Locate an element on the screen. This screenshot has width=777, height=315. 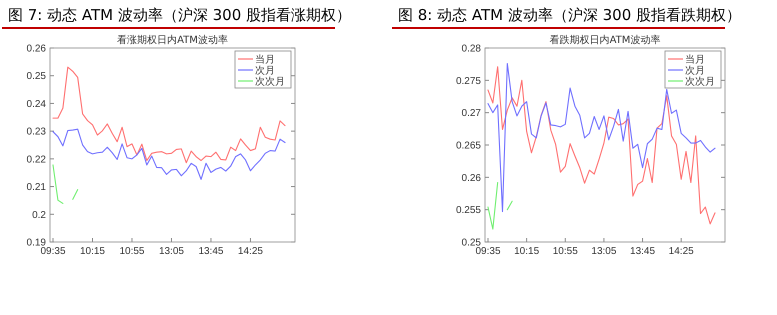
y-tick-label: 0.2 is located at coordinates (39, 215).